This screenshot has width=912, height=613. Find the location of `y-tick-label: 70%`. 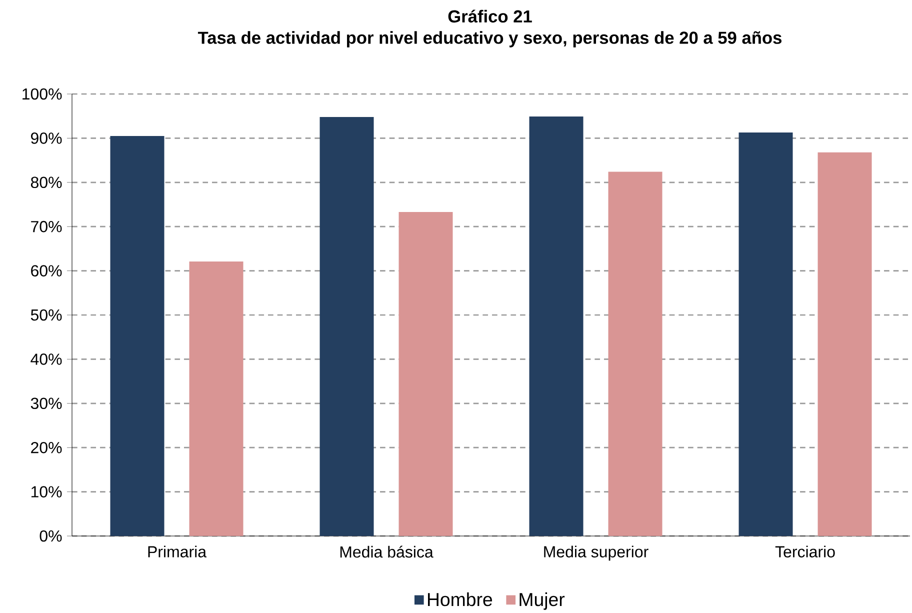

y-tick-label: 70% is located at coordinates (46, 226).